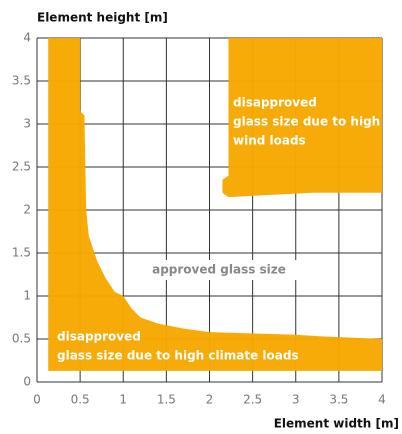 Image resolution: width=402 pixels, height=434 pixels. Describe the element at coordinates (296, 400) in the screenshot. I see `x-tick-label: 3` at that location.